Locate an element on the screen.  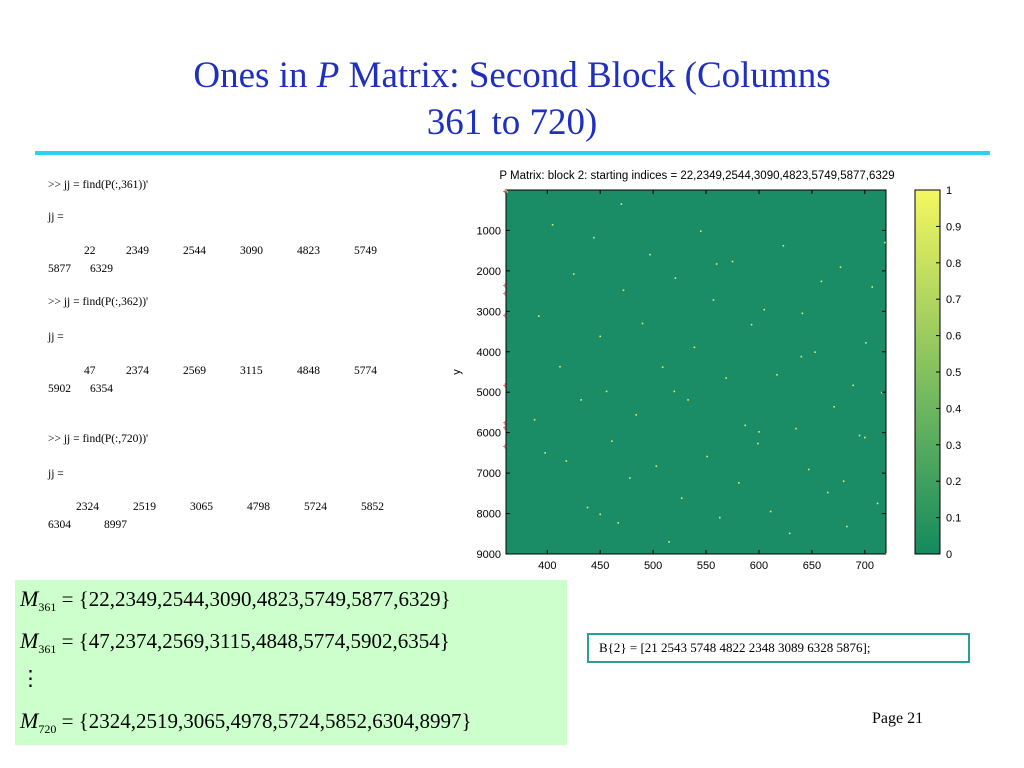
equation-subscript: 720 is located at coordinates (47, 729).